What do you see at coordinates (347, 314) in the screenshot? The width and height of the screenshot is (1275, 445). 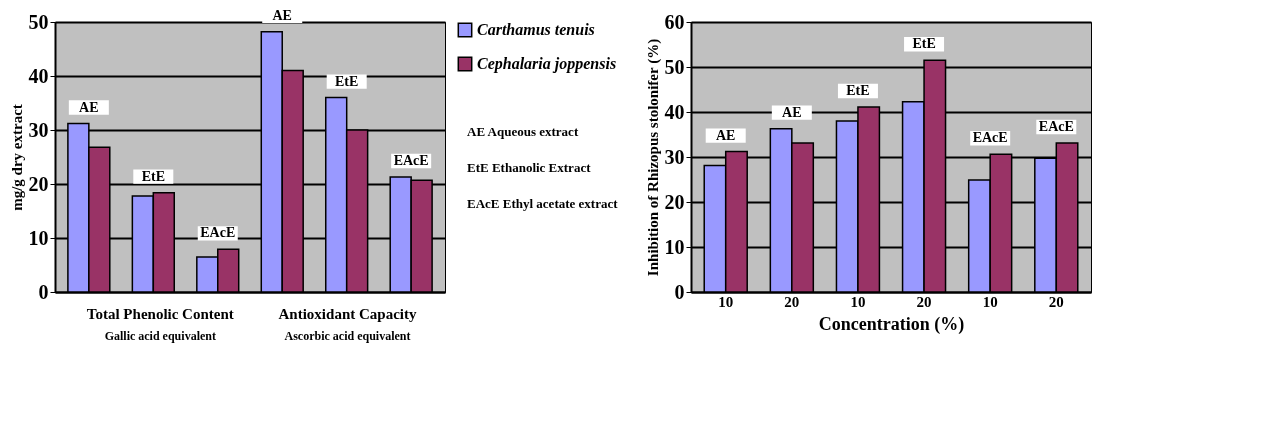 I see `text: Antioxidant Capacity` at bounding box center [347, 314].